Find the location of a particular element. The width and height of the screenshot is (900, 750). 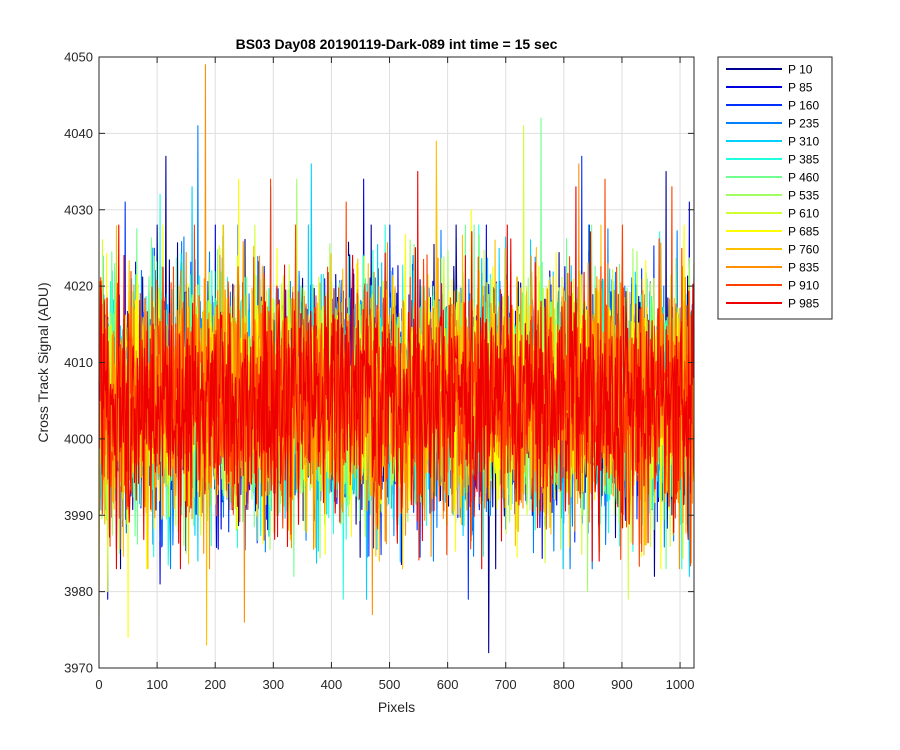

x-tick-label: 900 is located at coordinates (622, 684).